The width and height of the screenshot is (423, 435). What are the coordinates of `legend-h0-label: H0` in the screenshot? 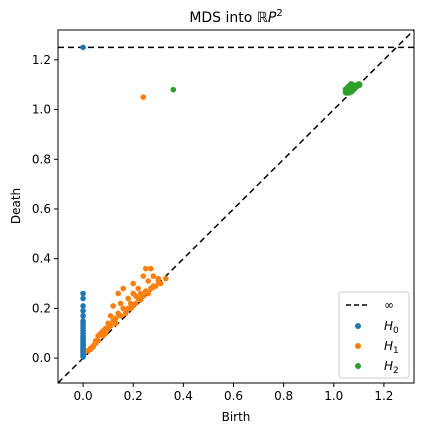 It's located at (391, 327).